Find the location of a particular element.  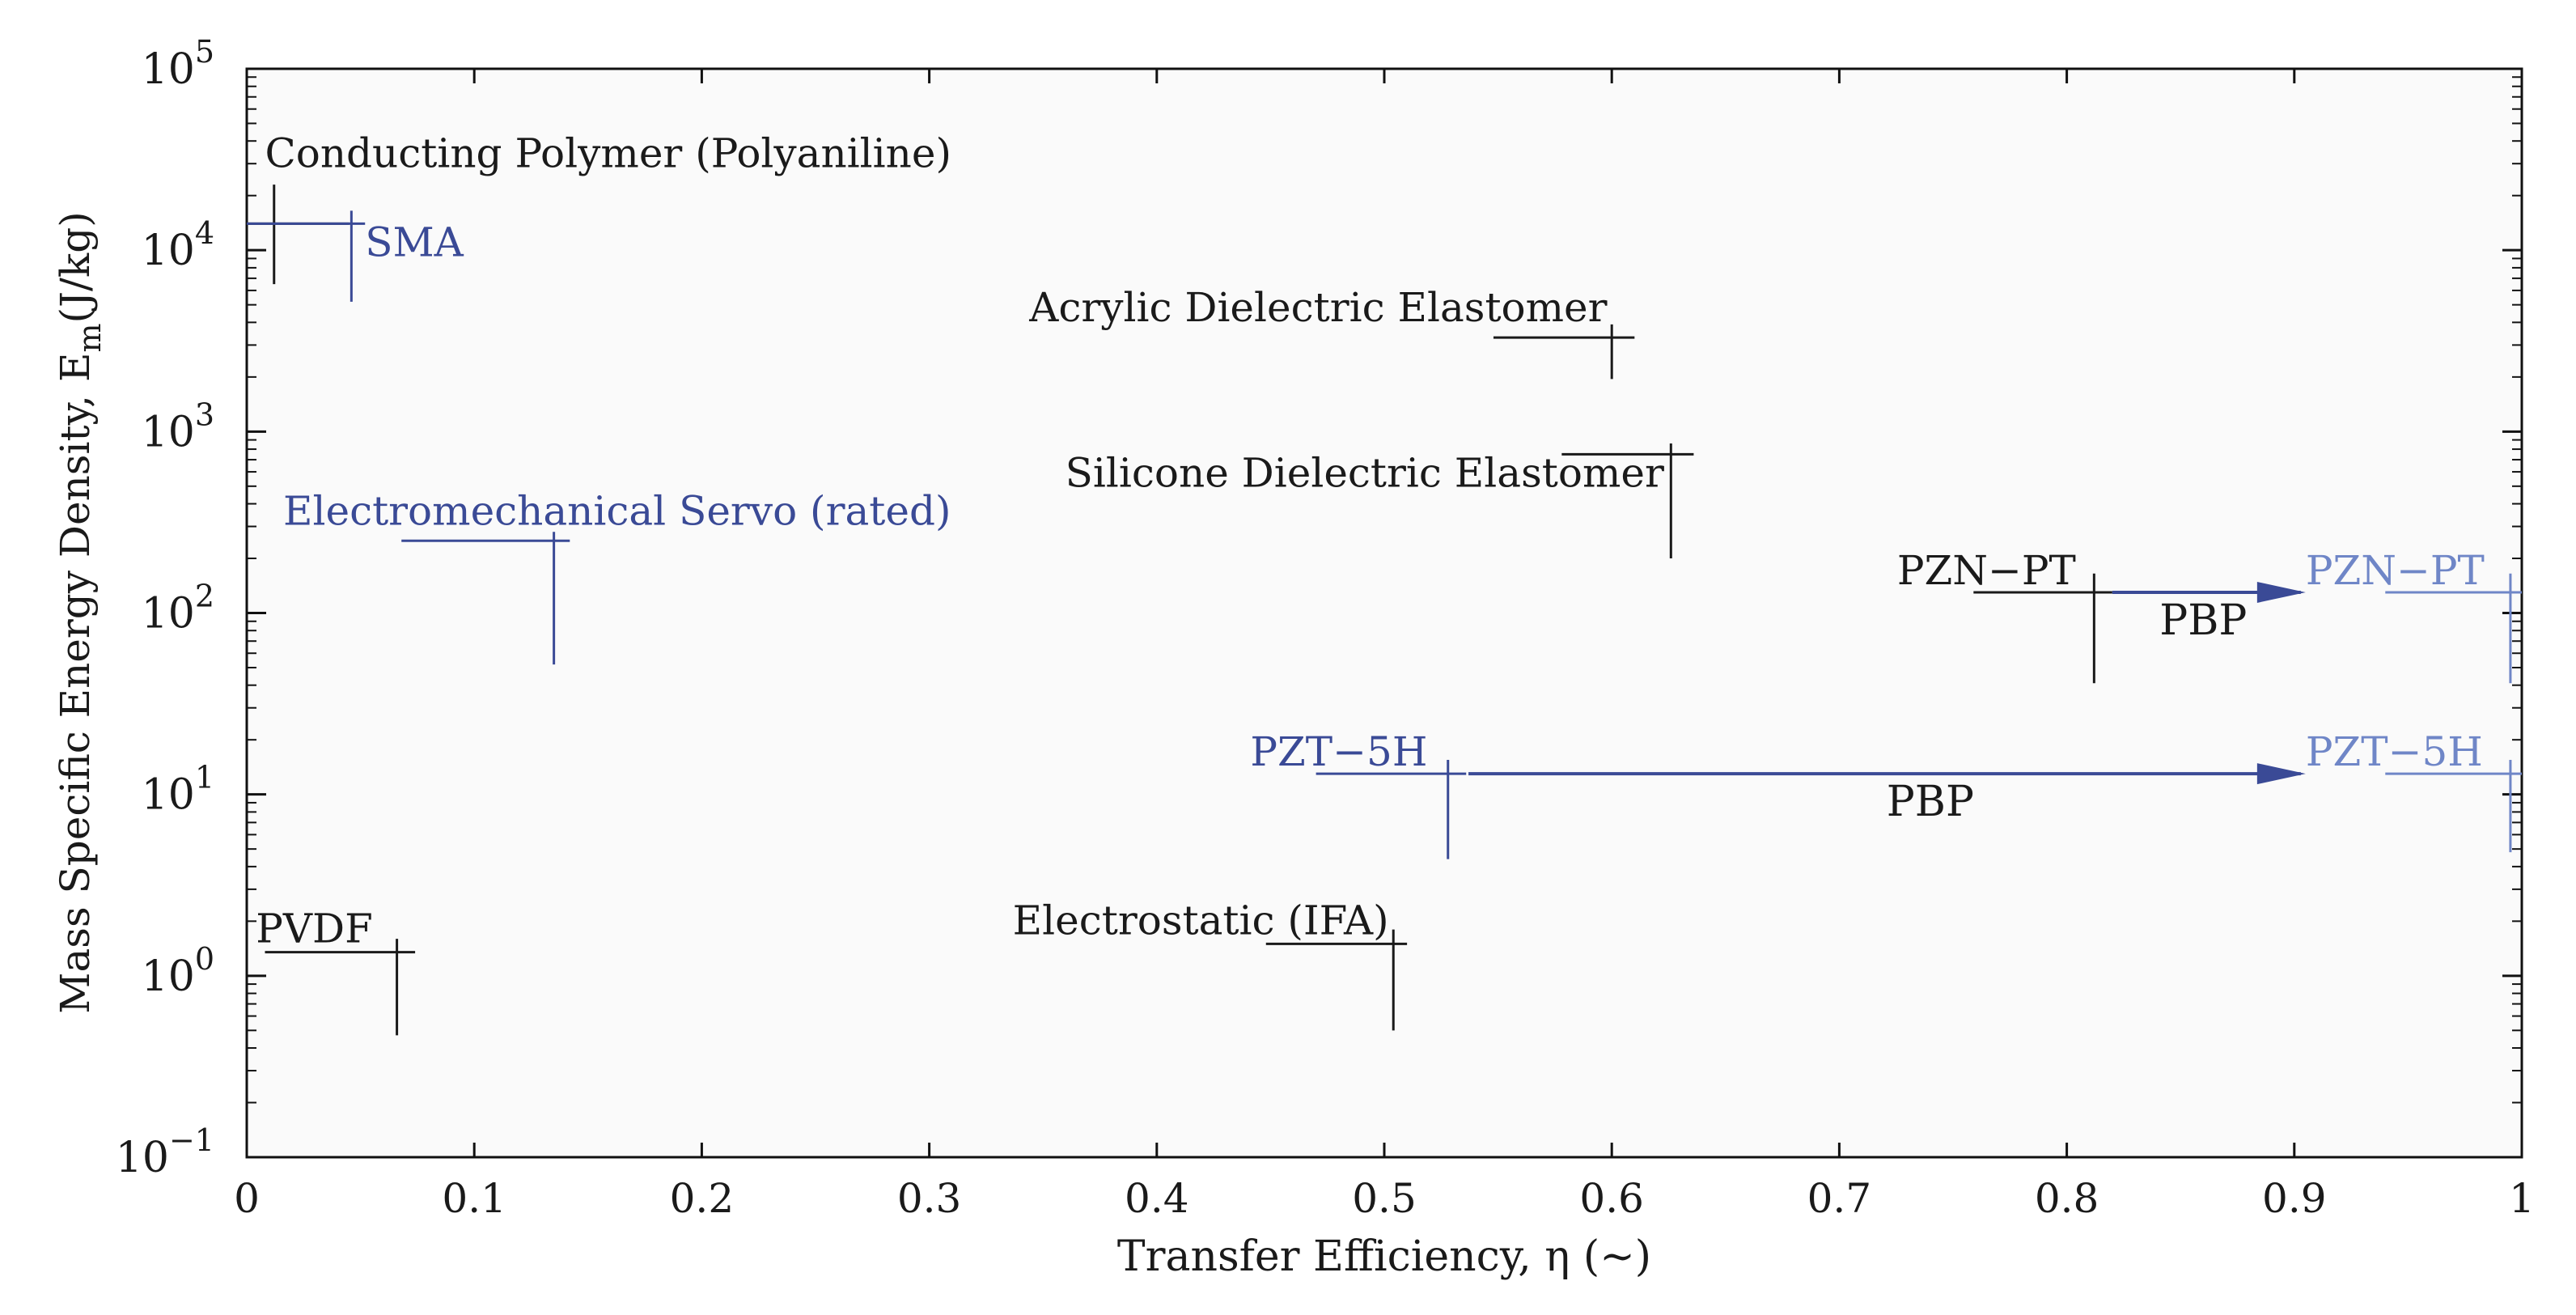

x-axis-label: Transfer Efficiency, η (~) is located at coordinates (1384, 1256).